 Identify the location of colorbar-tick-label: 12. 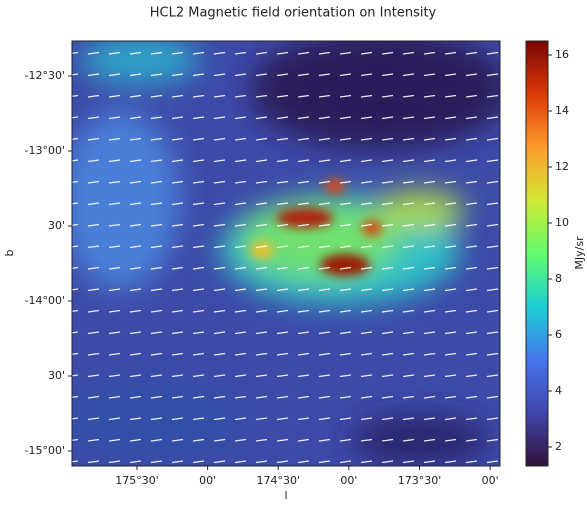
(562, 166).